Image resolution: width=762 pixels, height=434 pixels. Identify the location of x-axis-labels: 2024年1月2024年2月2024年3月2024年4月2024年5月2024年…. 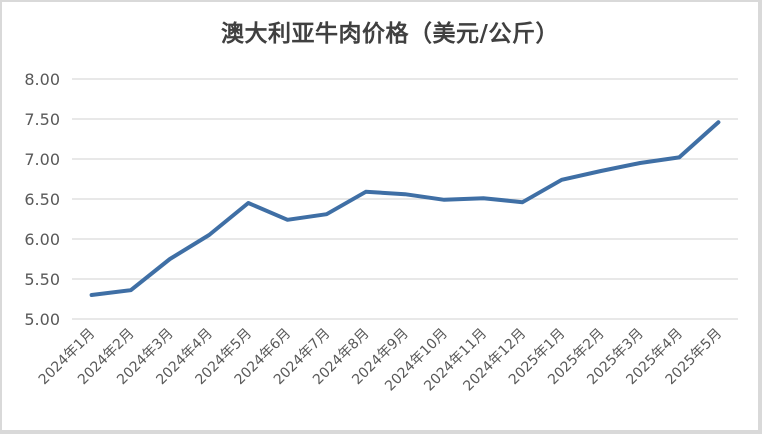
(380, 360).